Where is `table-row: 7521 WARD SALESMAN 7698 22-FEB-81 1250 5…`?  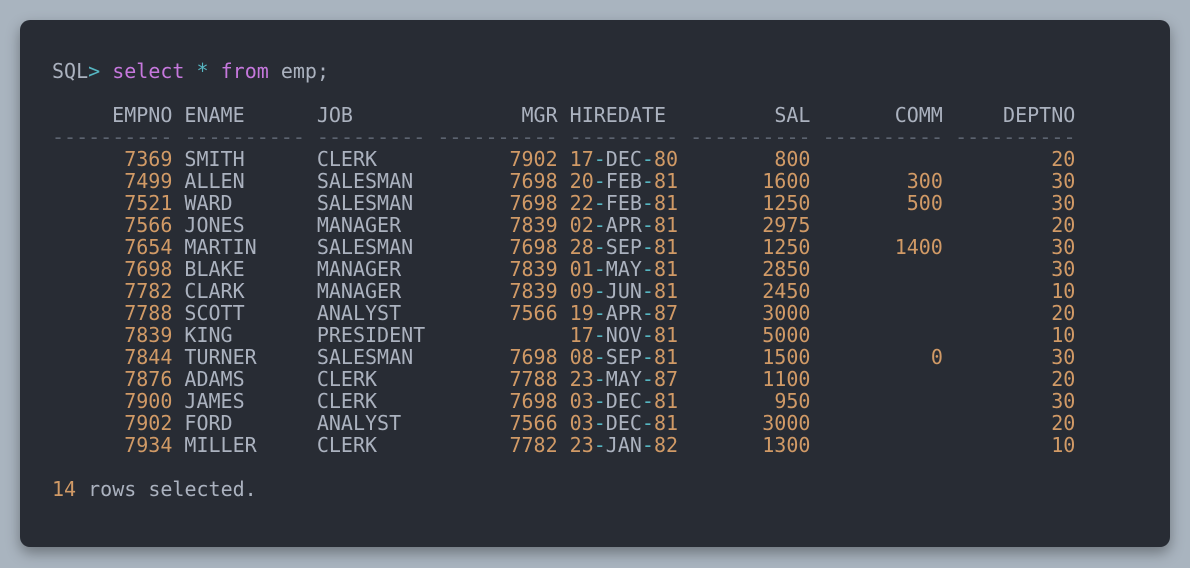
table-row: 7521 WARD SALESMAN 7698 22-FEB-81 1250 5… is located at coordinates (611, 203).